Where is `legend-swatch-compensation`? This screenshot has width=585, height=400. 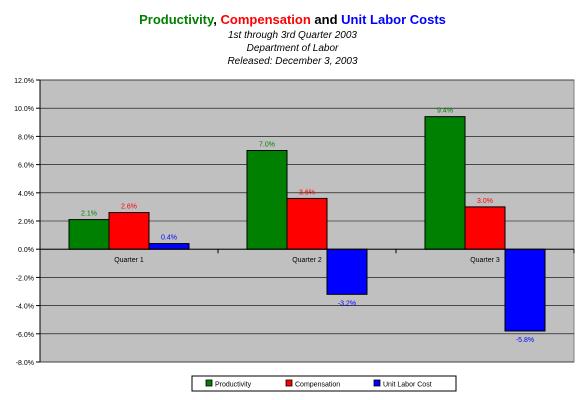
legend-swatch-compensation is located at coordinates (289, 383).